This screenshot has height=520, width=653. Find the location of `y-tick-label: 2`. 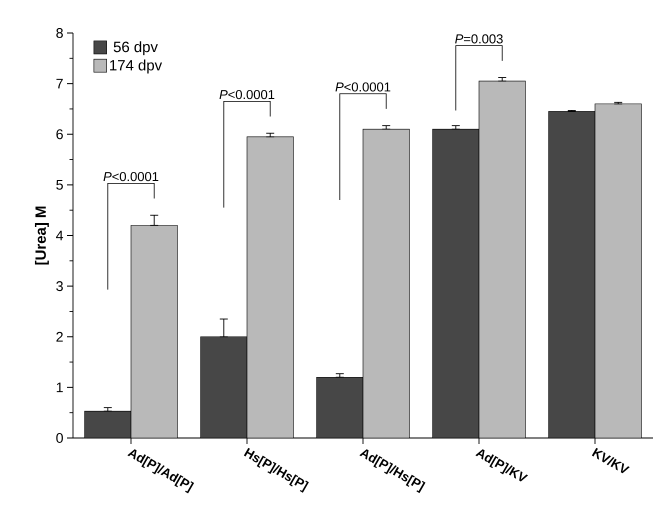

y-tick-label: 2 is located at coordinates (59, 337).